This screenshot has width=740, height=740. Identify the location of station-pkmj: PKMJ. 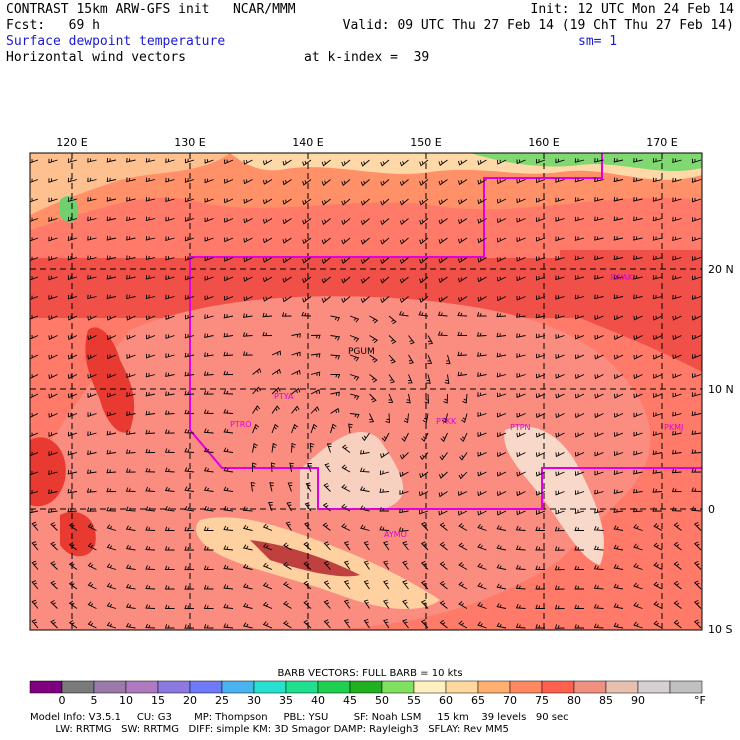
(673, 427).